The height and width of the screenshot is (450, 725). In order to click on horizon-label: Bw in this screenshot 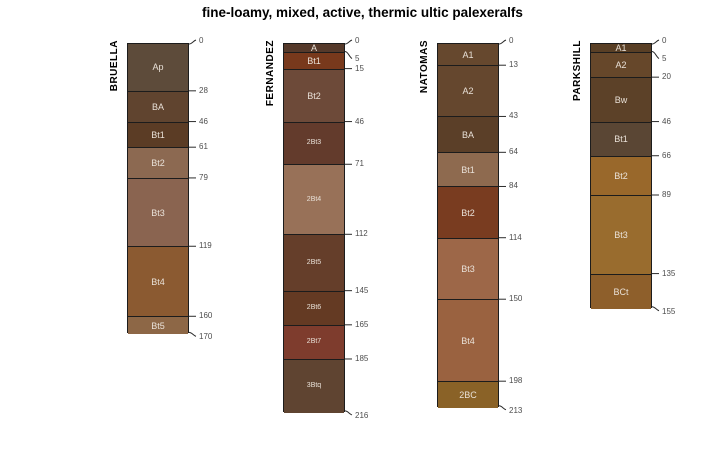, I will do `click(621, 99)`.